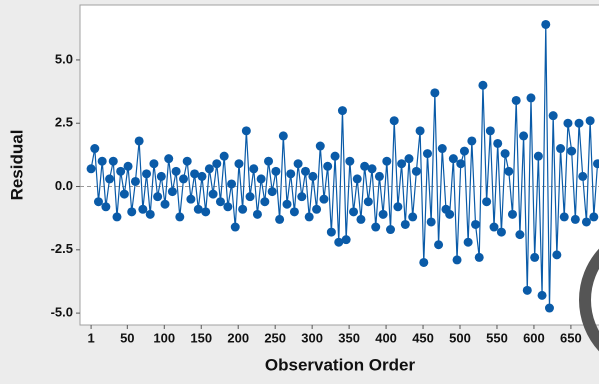 Image resolution: width=599 pixels, height=384 pixels. What do you see at coordinates (275, 337) in the screenshot?
I see `x-tick-label: 250` at bounding box center [275, 337].